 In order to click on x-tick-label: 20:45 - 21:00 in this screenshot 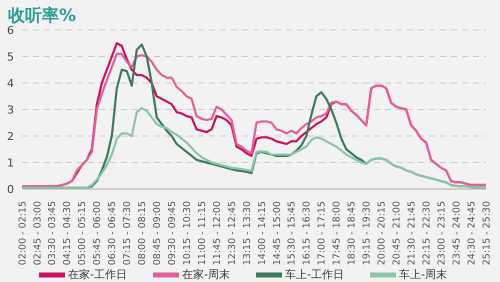, I will do `click(397, 233)`.